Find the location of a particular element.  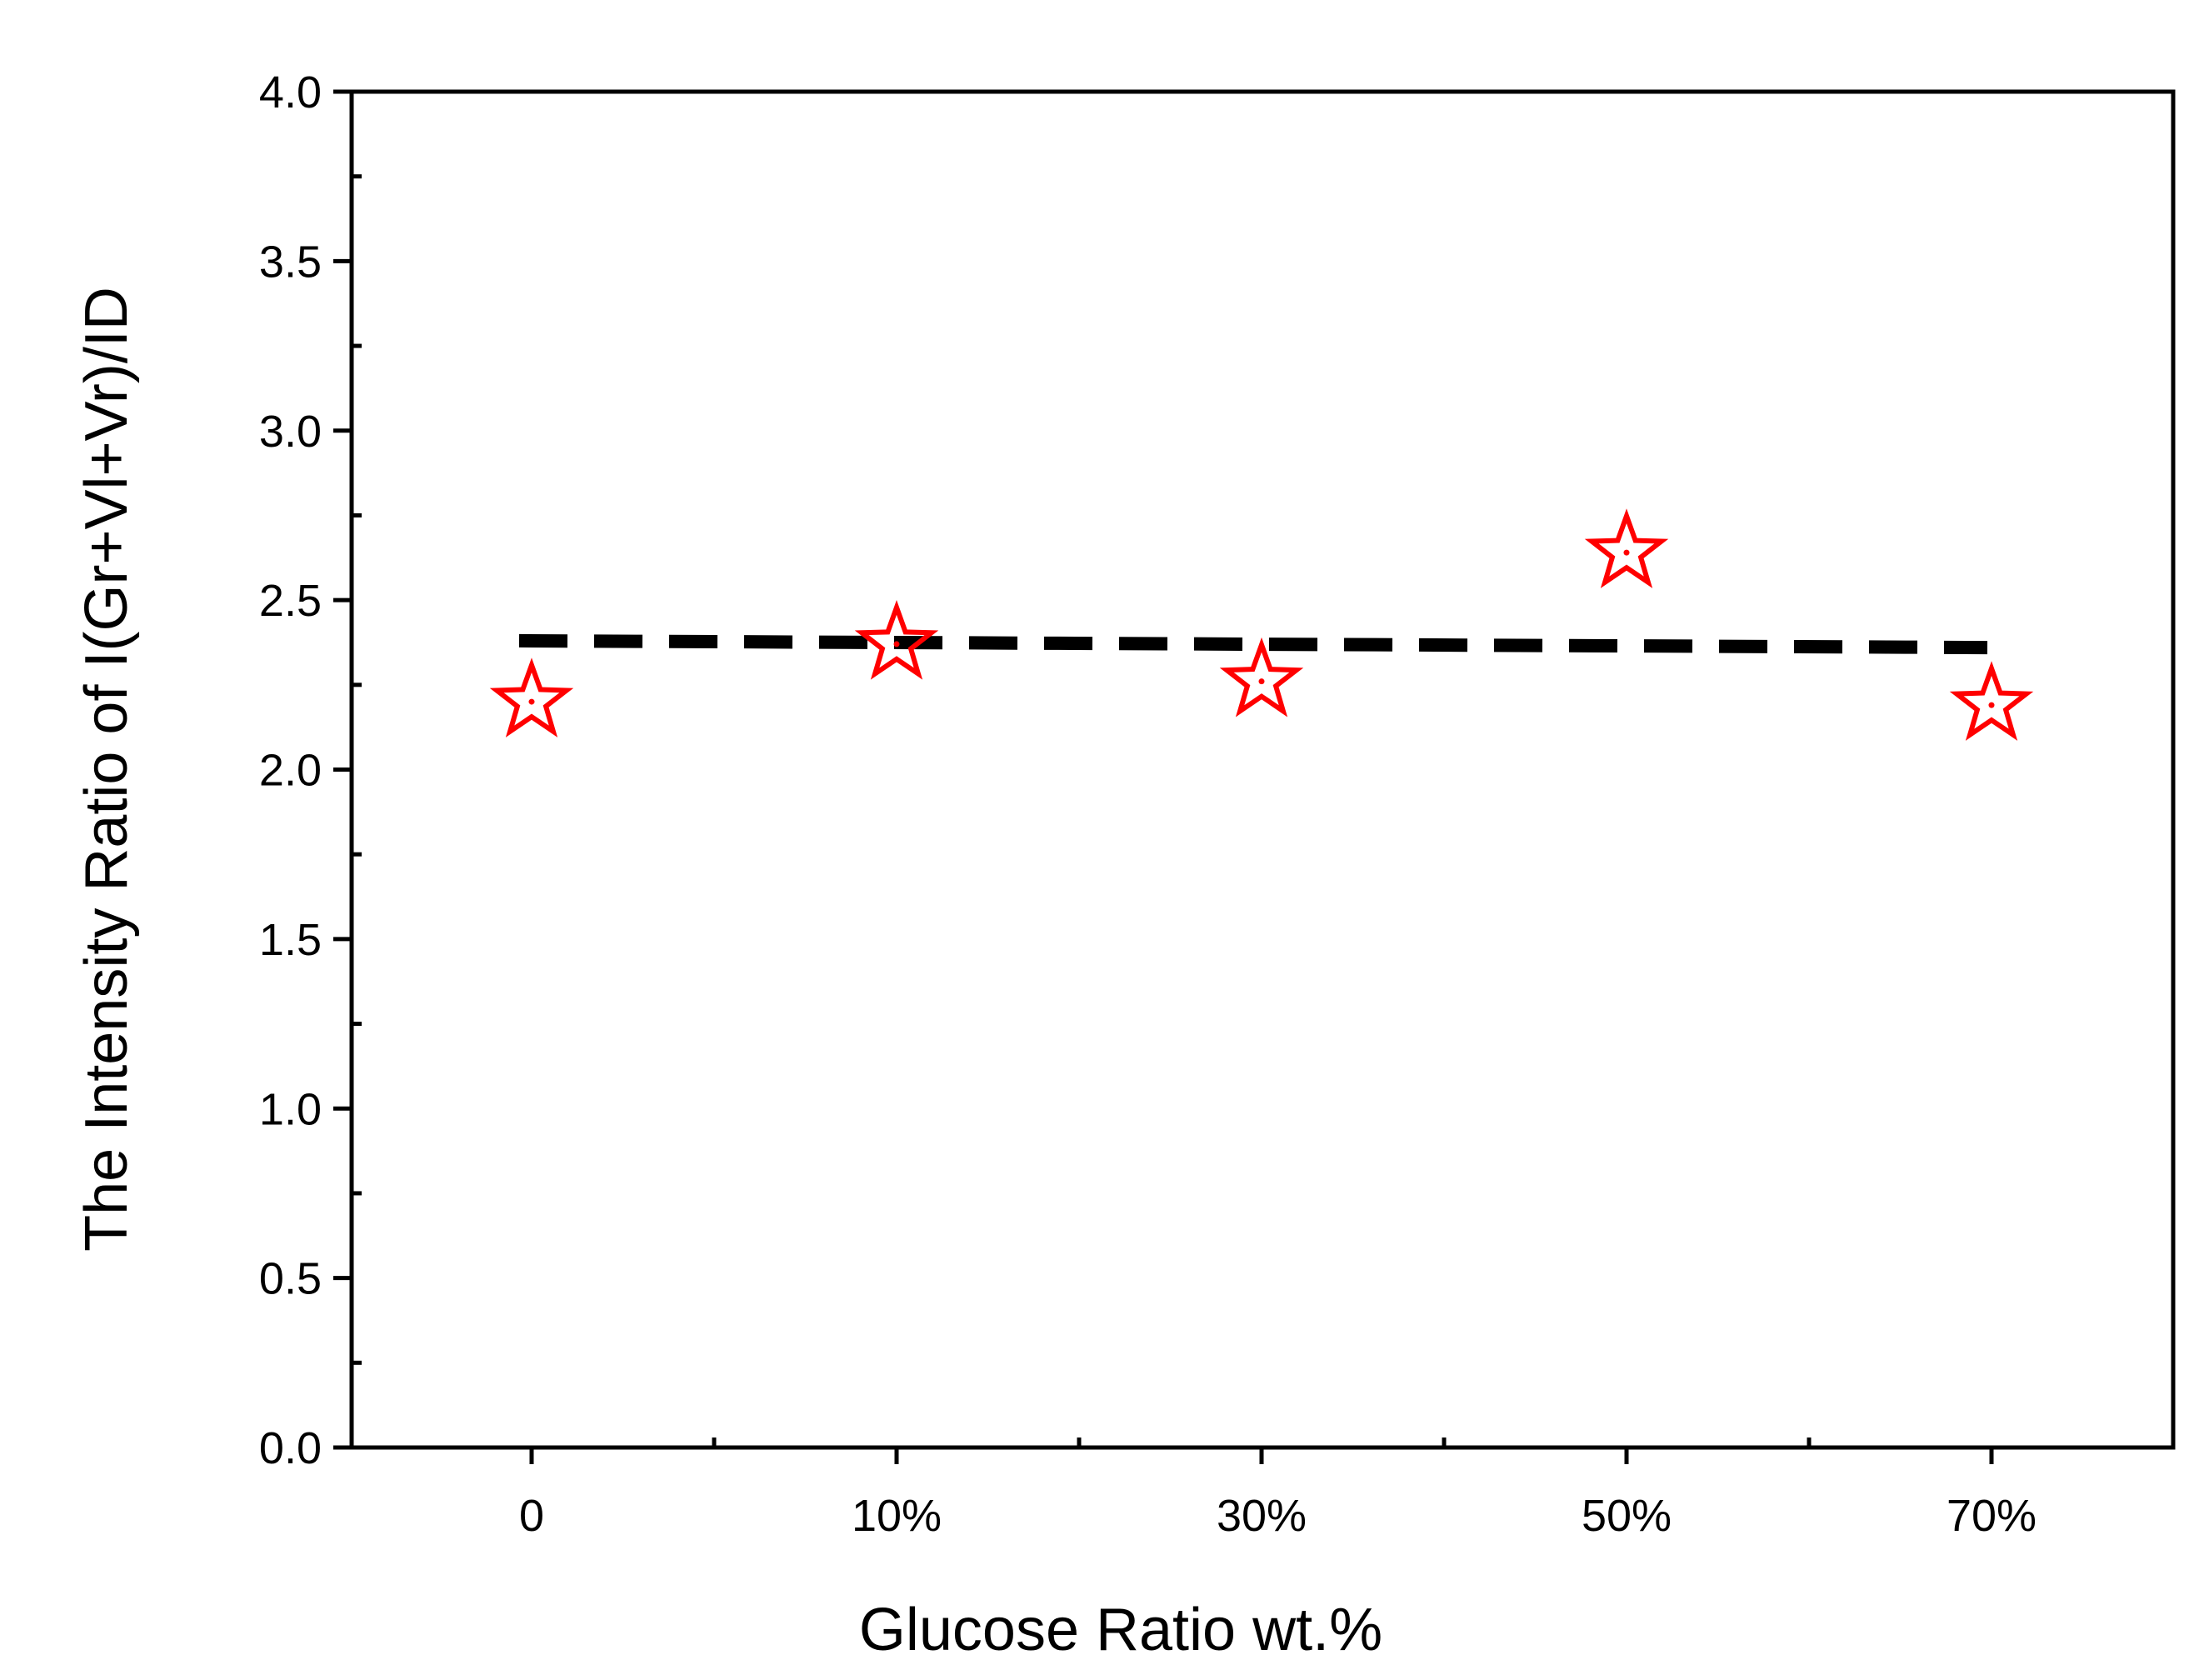

x-tick-labels: 0 10% 30% 50% 70% is located at coordinates (1278, 1516).